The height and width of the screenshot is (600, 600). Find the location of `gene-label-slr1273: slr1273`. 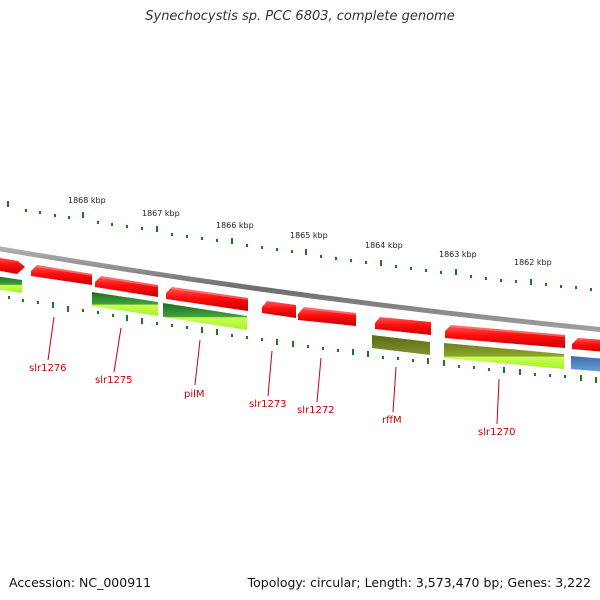

gene-label-slr1273: slr1273 is located at coordinates (268, 404).